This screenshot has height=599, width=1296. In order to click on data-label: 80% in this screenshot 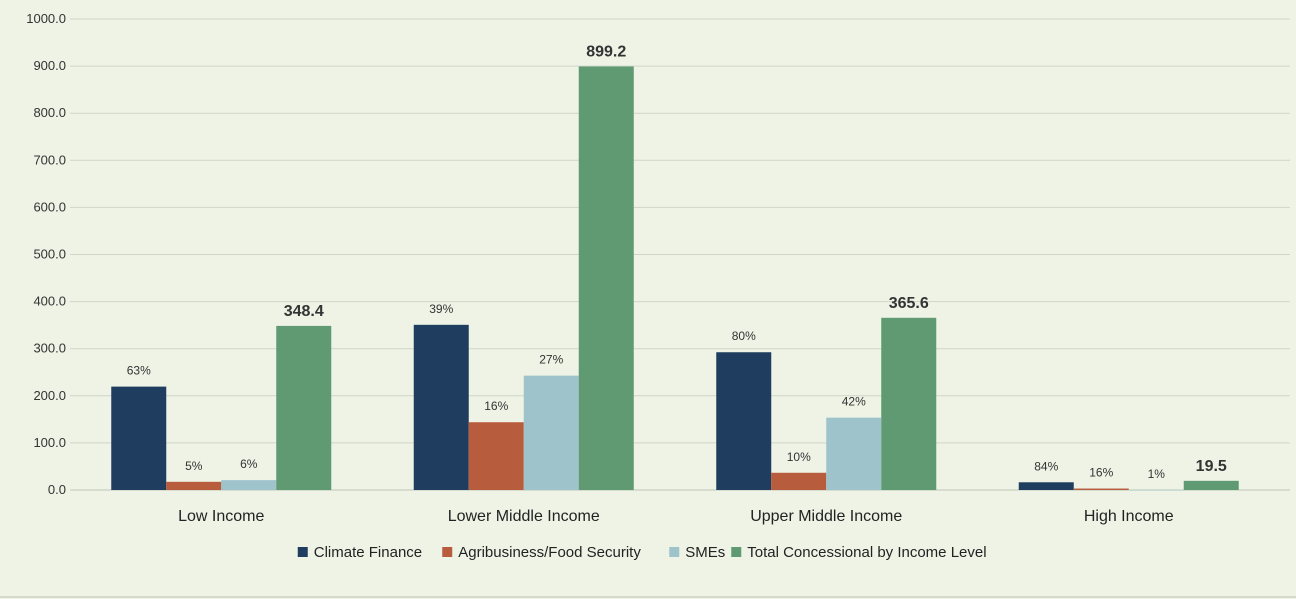, I will do `click(744, 336)`.